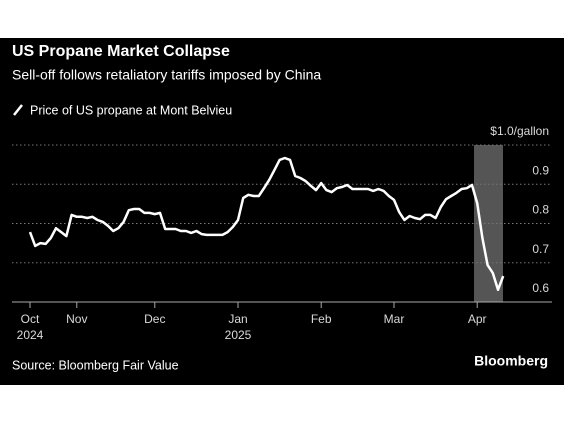 This screenshot has width=564, height=423. Describe the element at coordinates (540, 288) in the screenshot. I see `y-tick-label: 0.6` at that location.